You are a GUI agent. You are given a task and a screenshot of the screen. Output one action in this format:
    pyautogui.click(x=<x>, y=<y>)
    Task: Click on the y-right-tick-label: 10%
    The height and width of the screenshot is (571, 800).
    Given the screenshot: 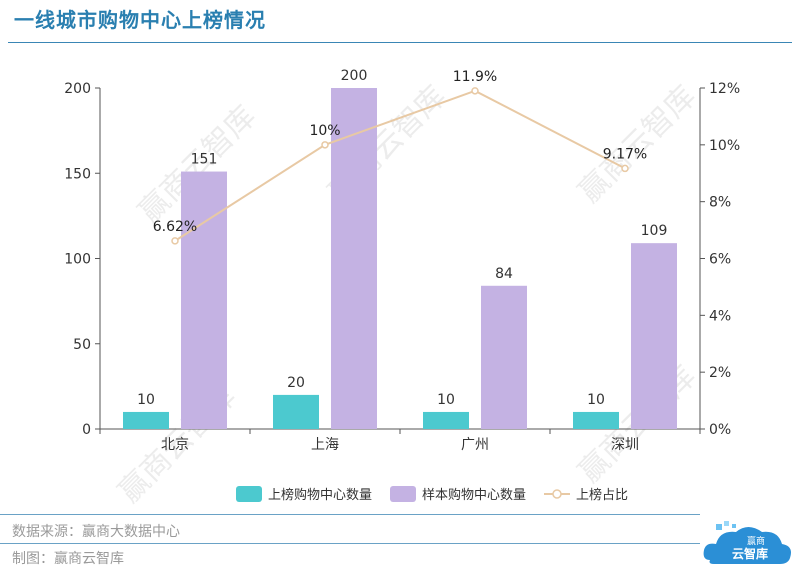 What is the action you would take?
    pyautogui.click(x=724, y=146)
    